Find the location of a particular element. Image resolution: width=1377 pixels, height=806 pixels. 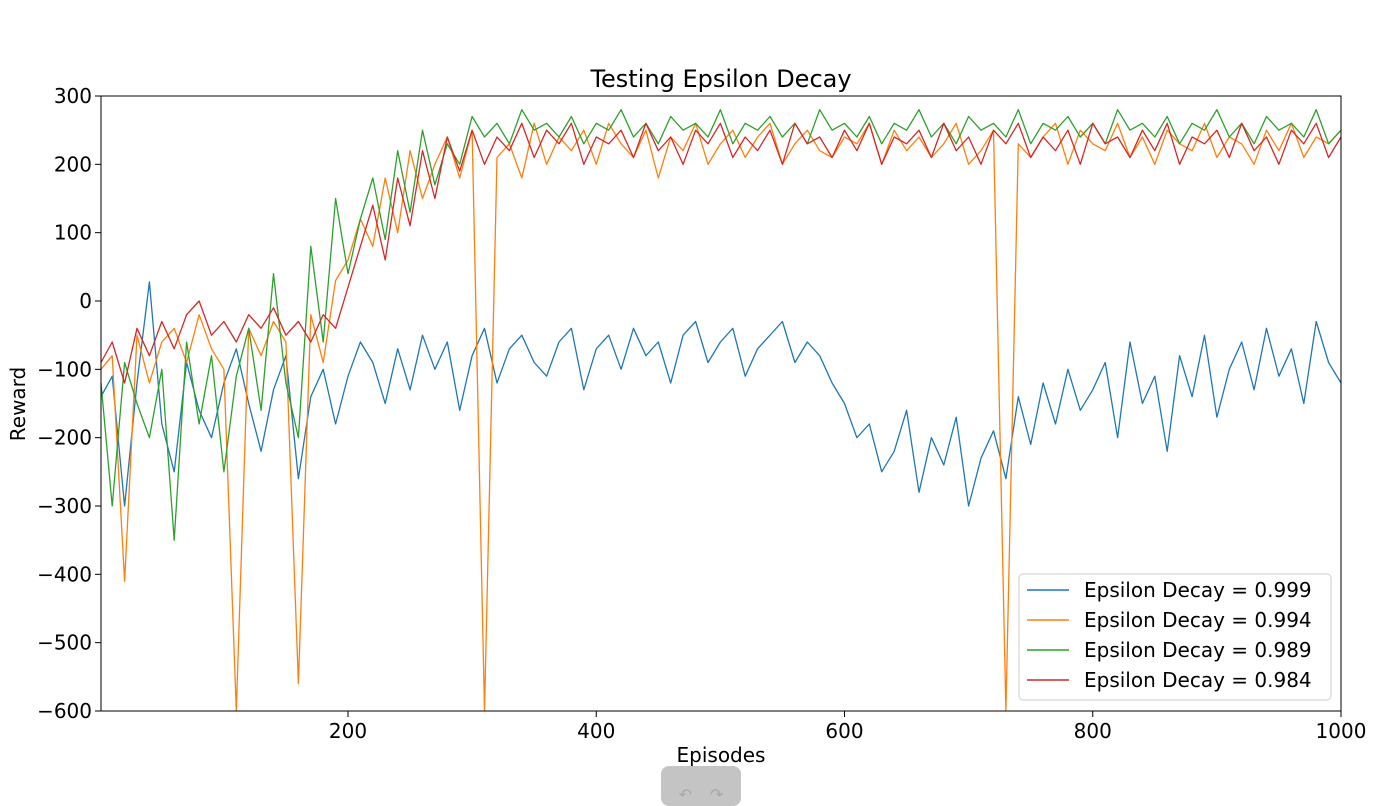

y-tick-label-3: 0 is located at coordinates (85, 301).